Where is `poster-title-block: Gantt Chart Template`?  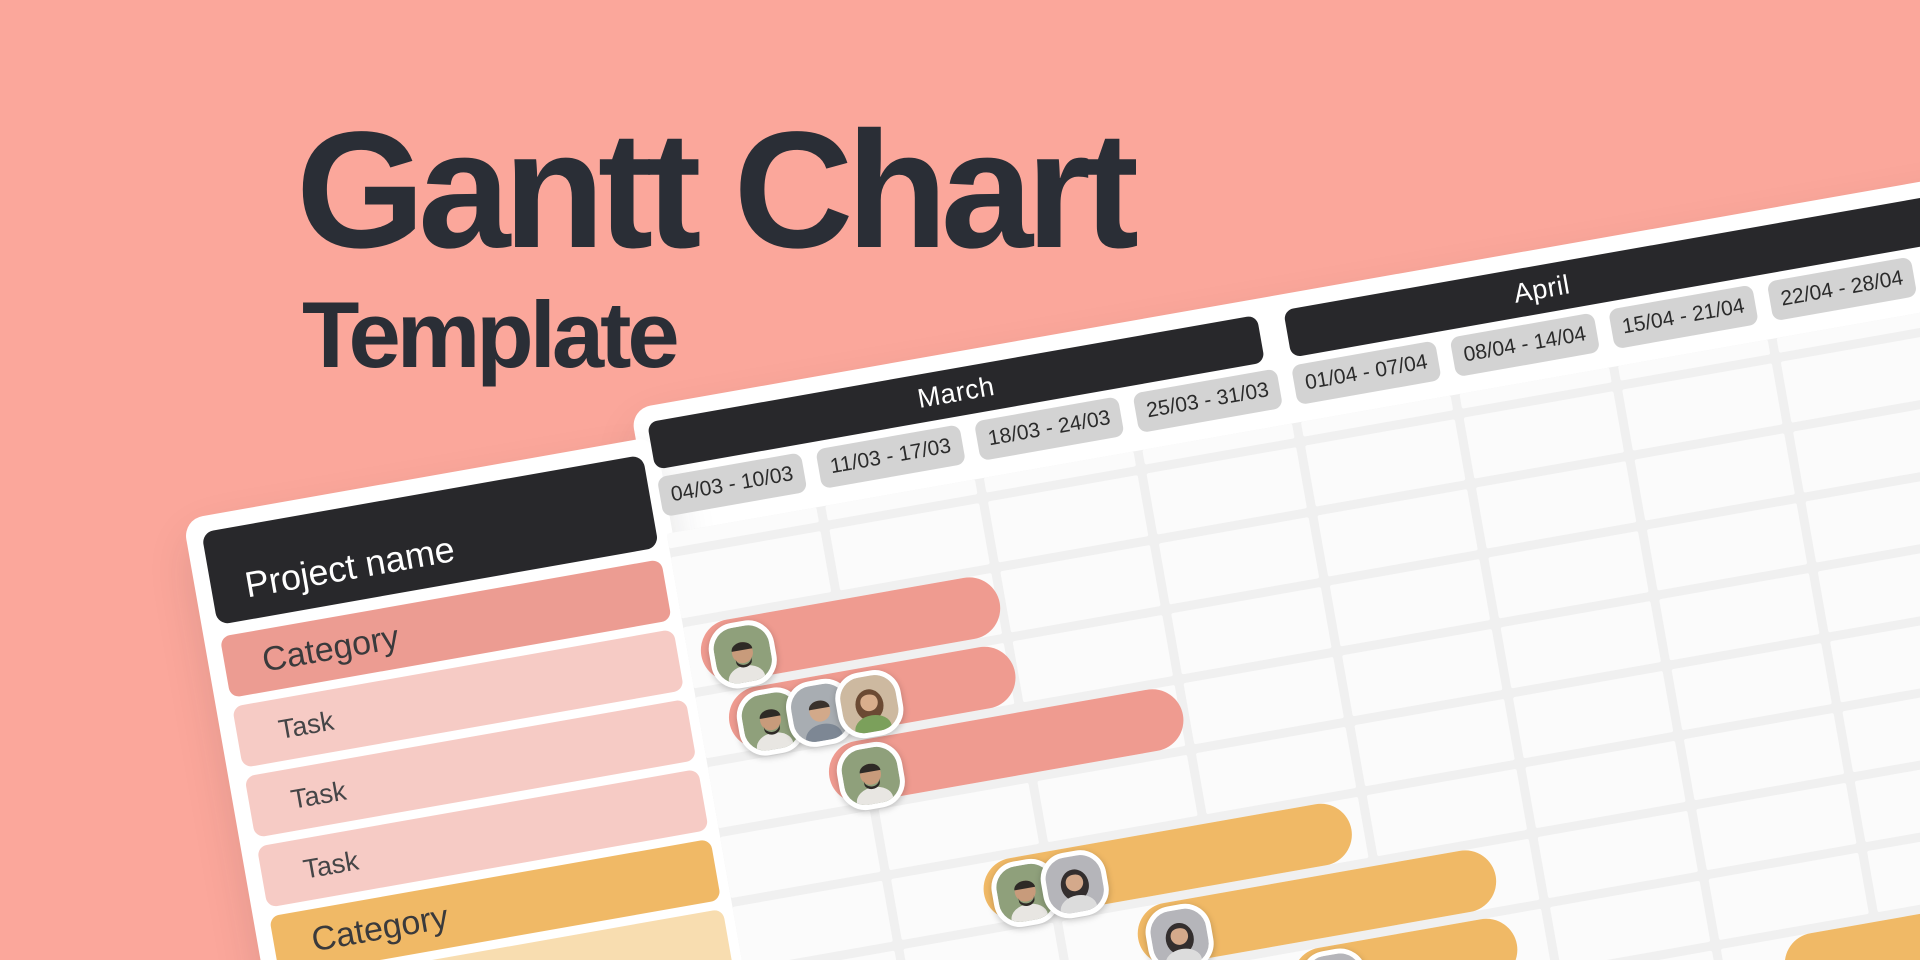
poster-title-block: Gantt Chart Template is located at coordinates (717, 242).